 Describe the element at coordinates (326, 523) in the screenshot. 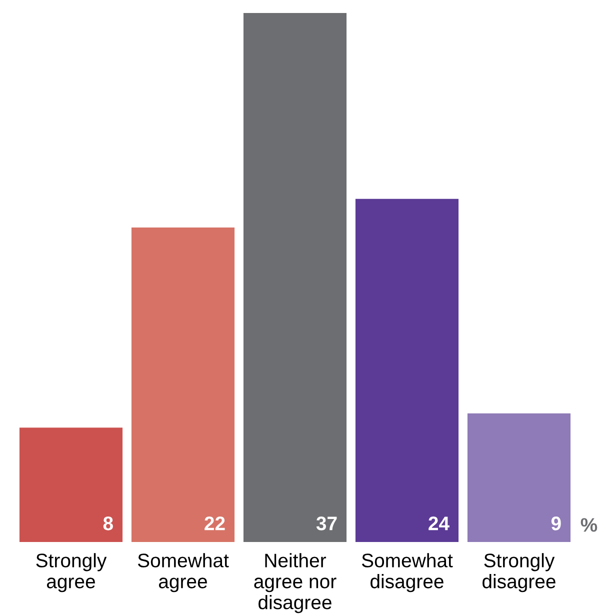

I see `data-label: 37` at that location.